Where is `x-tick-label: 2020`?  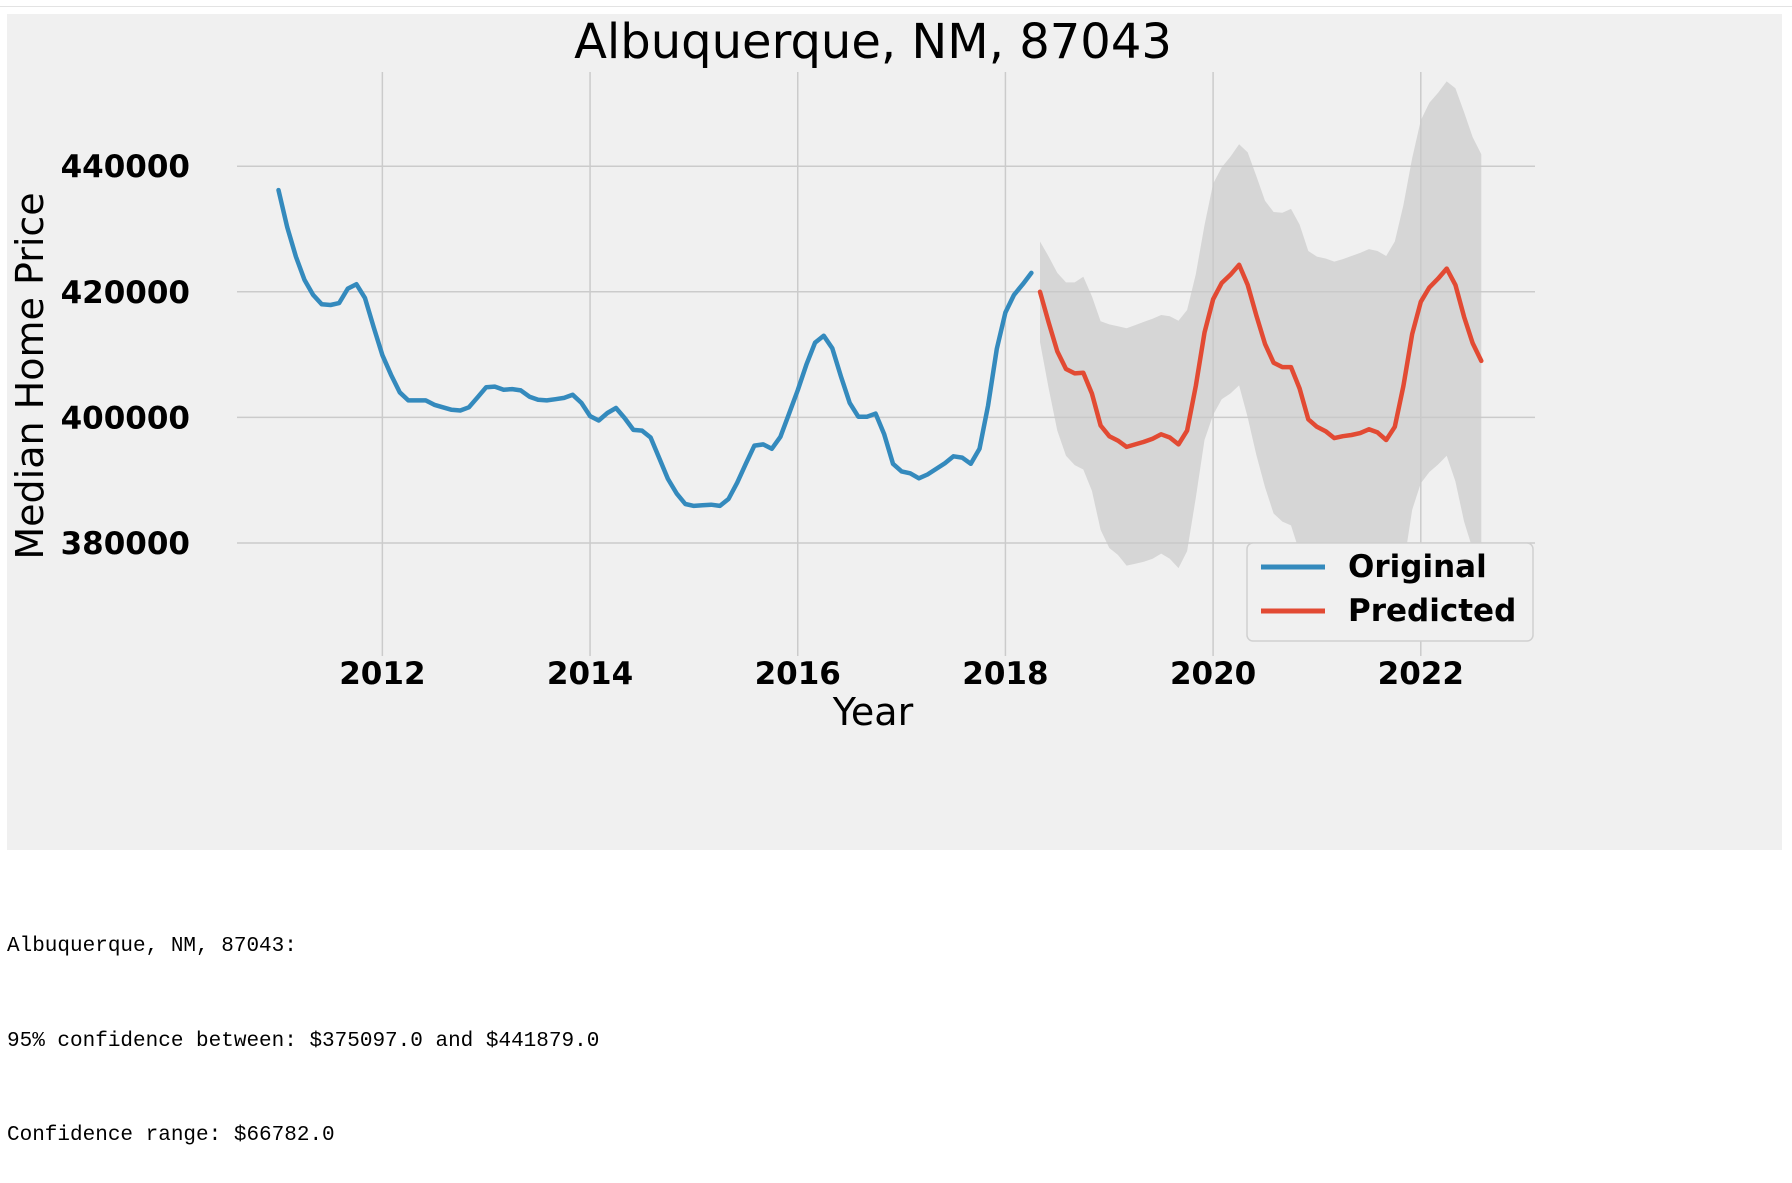 x-tick-label: 2020 is located at coordinates (1213, 674).